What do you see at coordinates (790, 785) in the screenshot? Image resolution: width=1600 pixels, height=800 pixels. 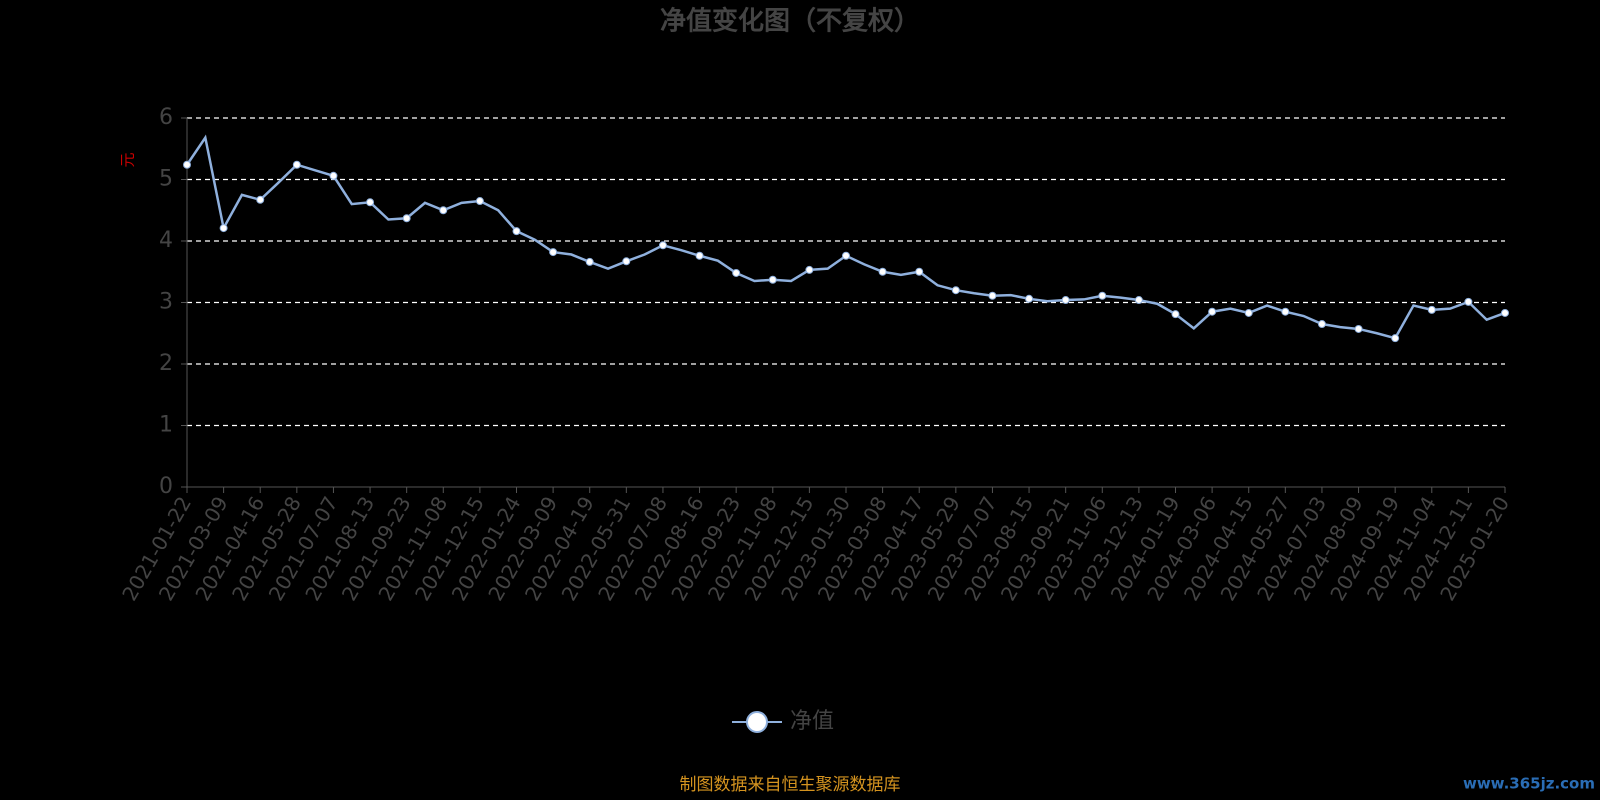 I see `source-note: 制图数据来自恒生聚源数据库` at bounding box center [790, 785].